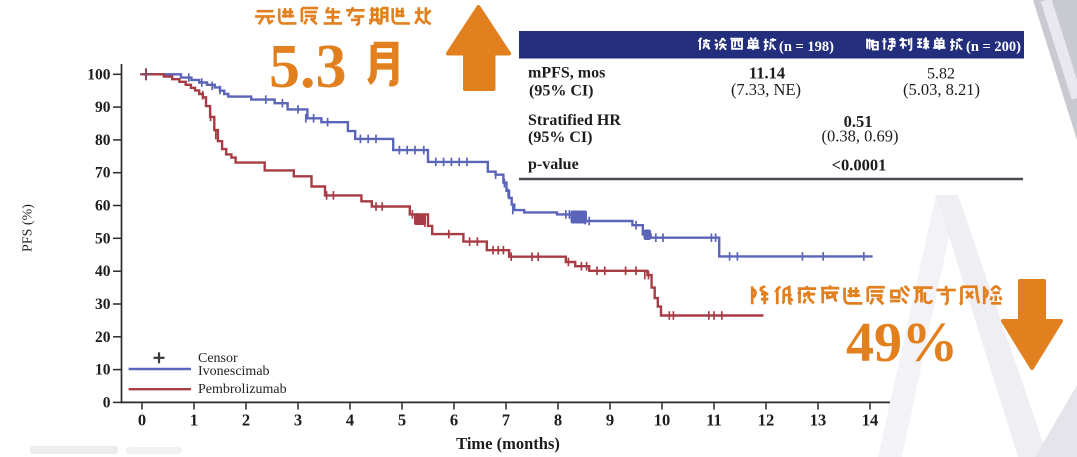 This screenshot has width=1077, height=457. Describe the element at coordinates (246, 420) in the screenshot. I see `svg-text: 2` at that location.